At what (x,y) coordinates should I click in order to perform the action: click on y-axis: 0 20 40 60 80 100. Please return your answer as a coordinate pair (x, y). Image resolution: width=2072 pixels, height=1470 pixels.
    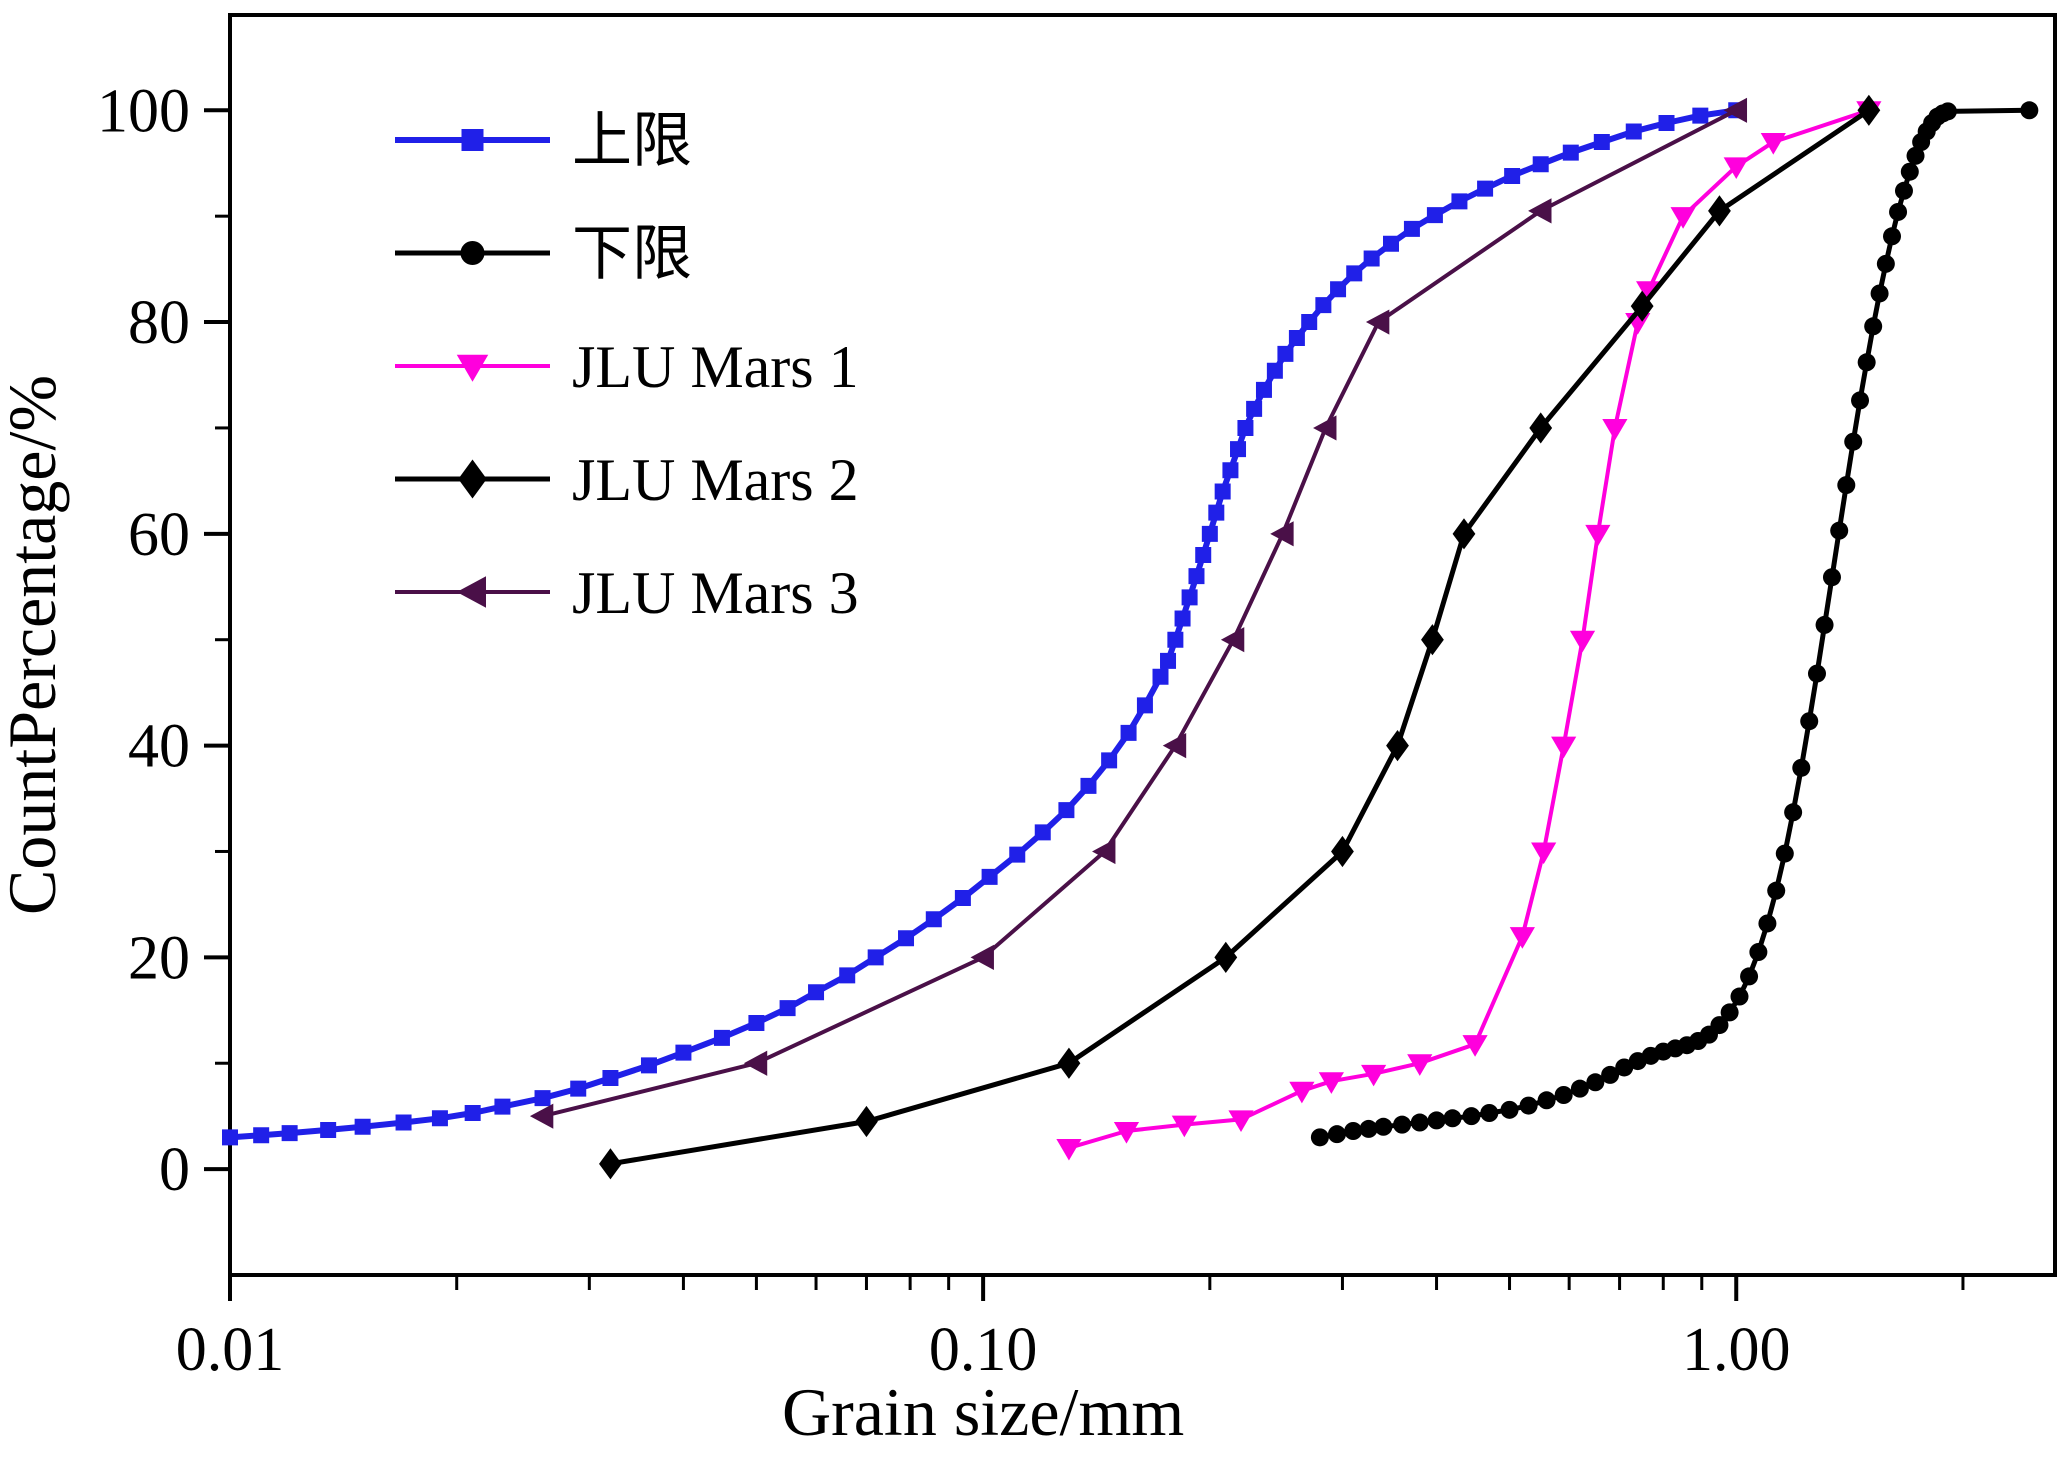
    Looking at the image, I should click on (163, 640).